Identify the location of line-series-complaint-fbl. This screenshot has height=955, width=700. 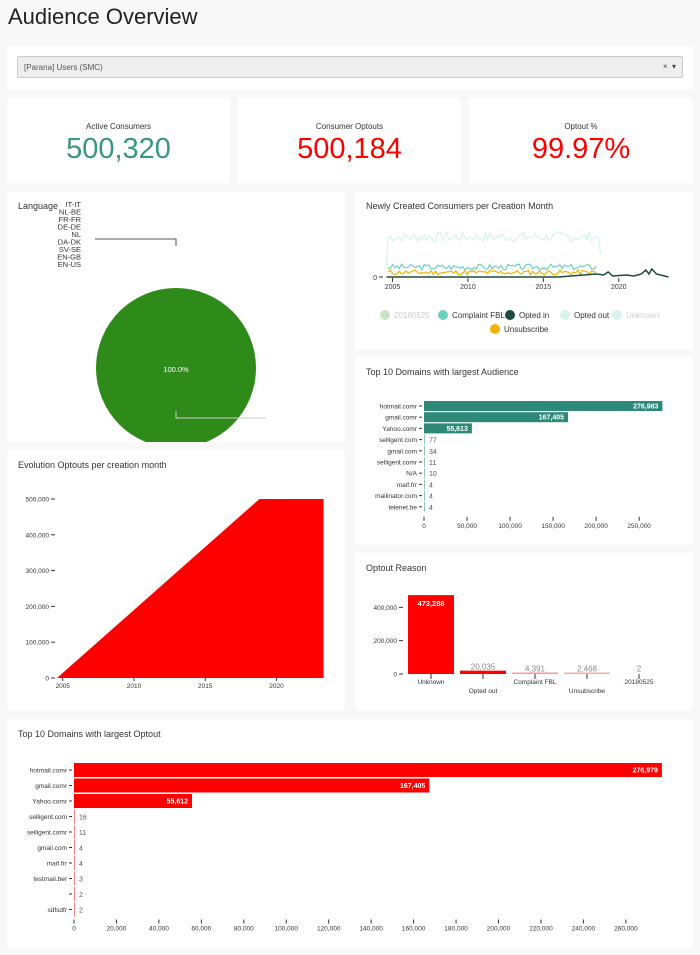
(492, 267).